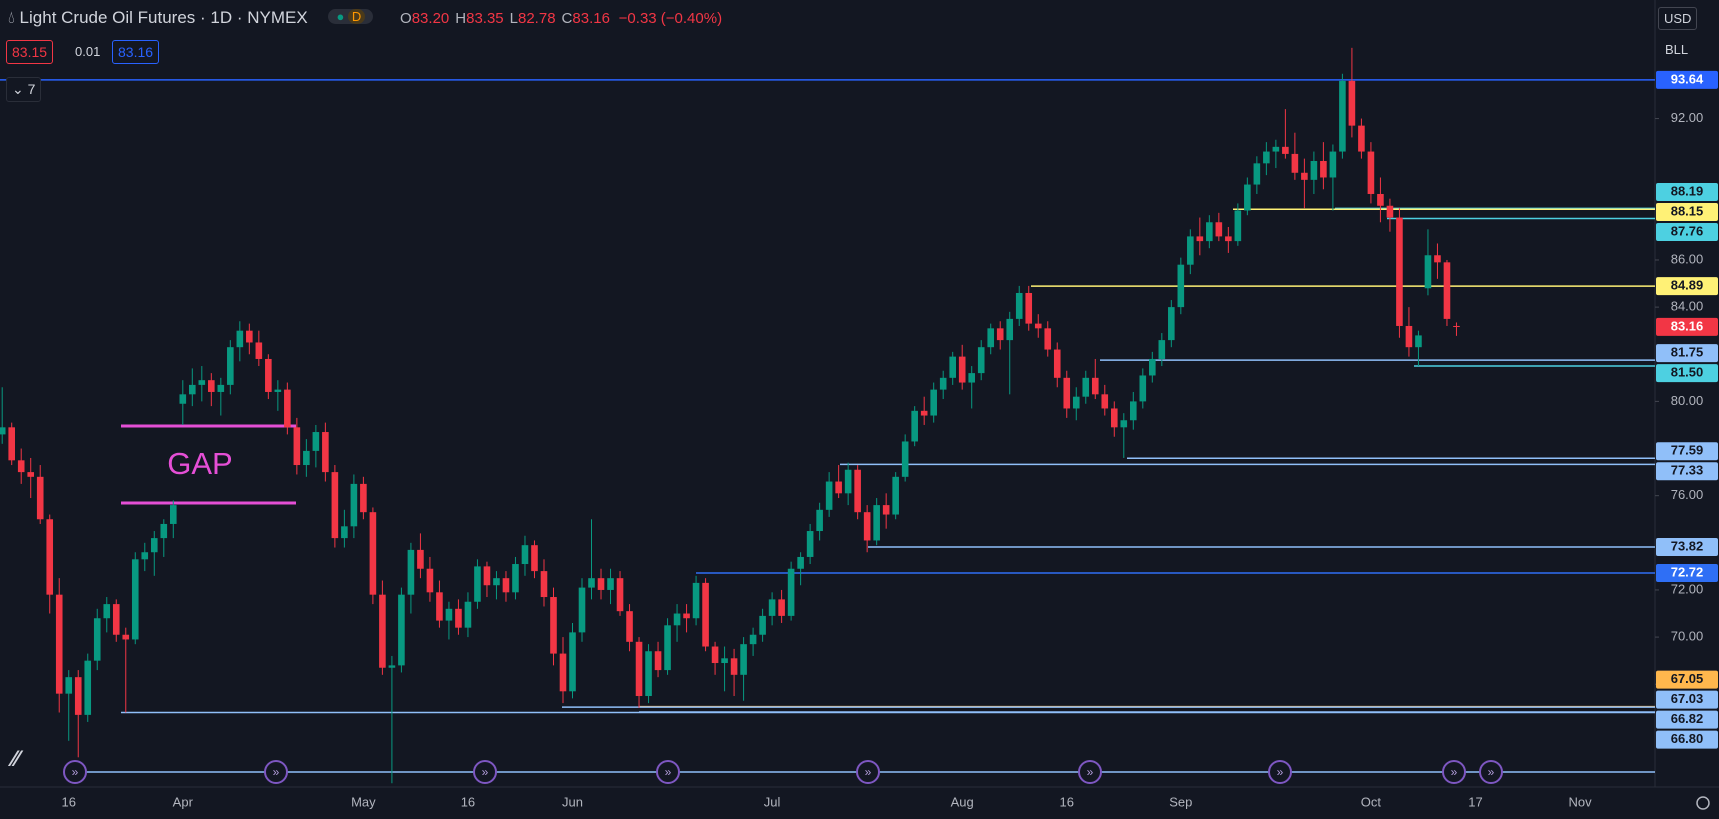 This screenshot has width=1719, height=819. I want to click on level-label: 77.59, so click(1687, 450).